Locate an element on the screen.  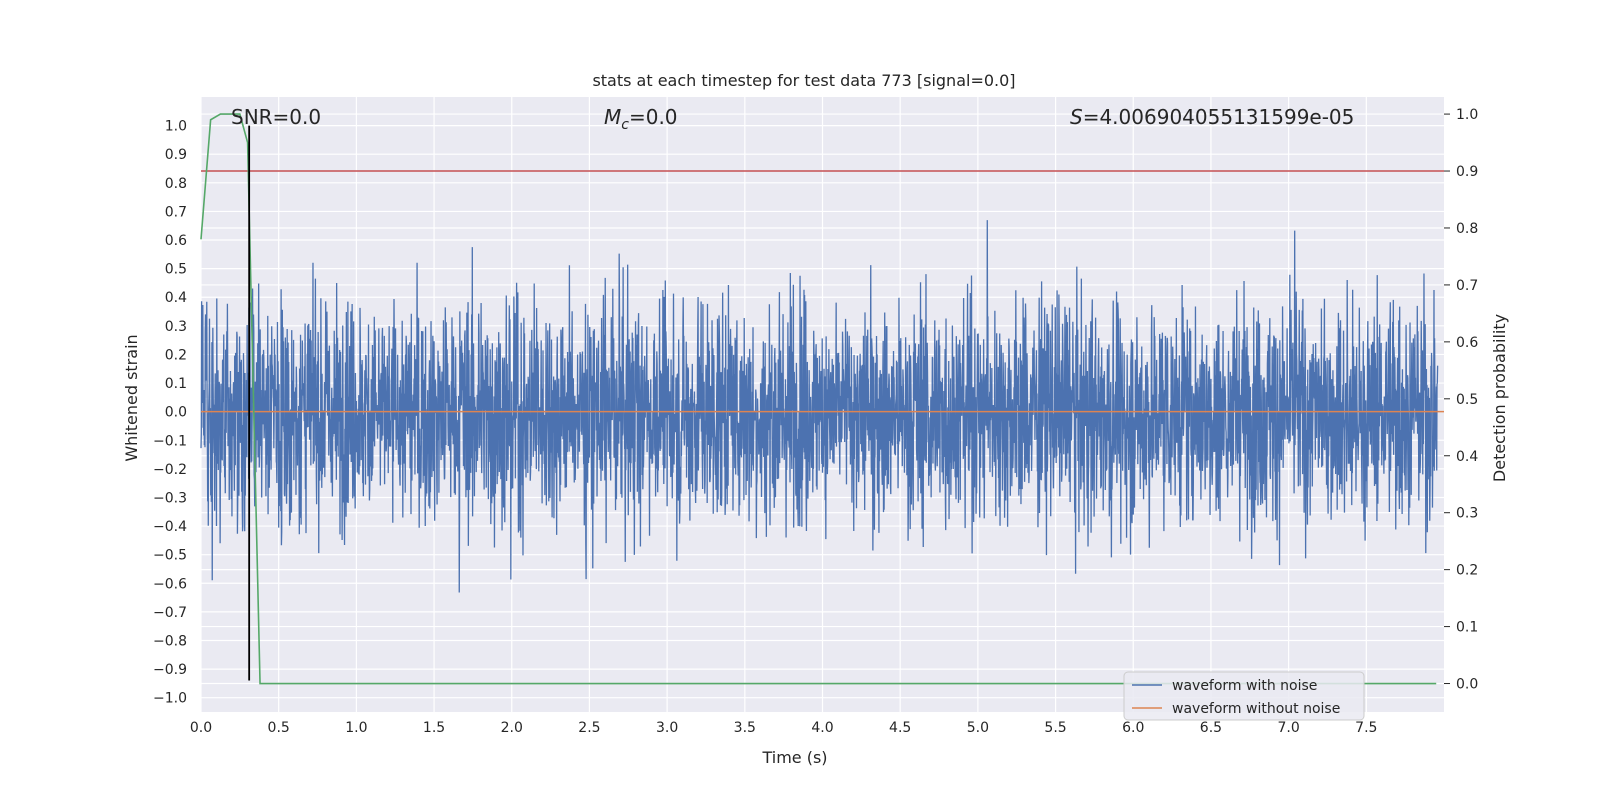
legend-label-noise: waveform with noise is located at coordinates (1244, 686).